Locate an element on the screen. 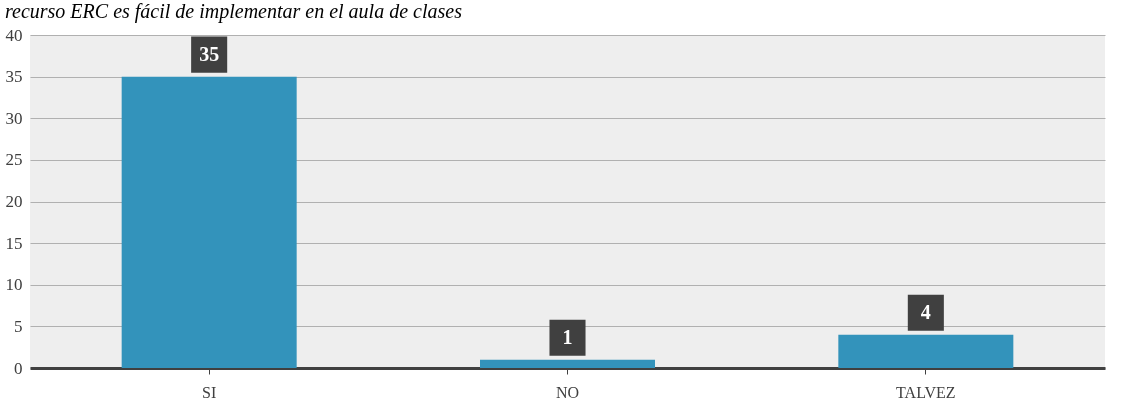 The image size is (1132, 415). y-tick-label: 35 is located at coordinates (14, 77).